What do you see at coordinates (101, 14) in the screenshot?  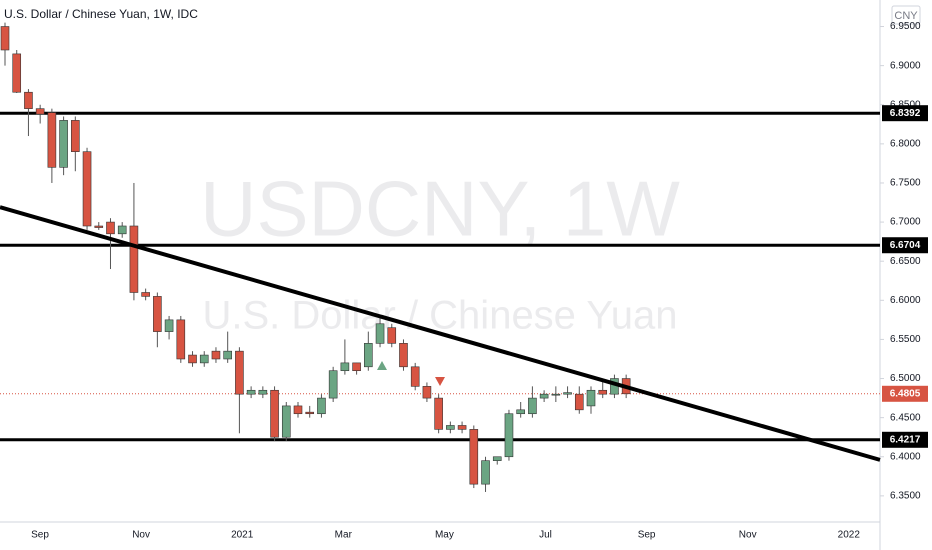 I see `chart-title: U.S. Dollar / Chinese Yuan, 1W, IDC` at bounding box center [101, 14].